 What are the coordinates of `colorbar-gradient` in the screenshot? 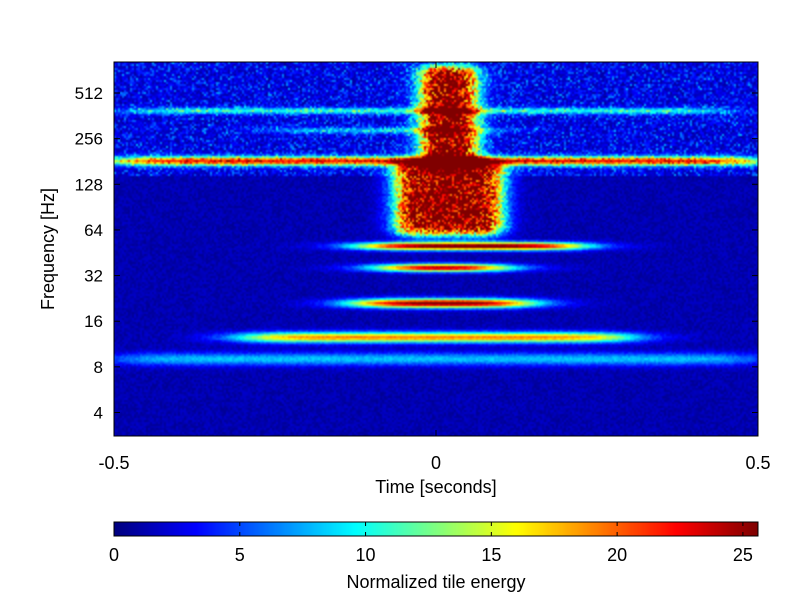 It's located at (436, 529).